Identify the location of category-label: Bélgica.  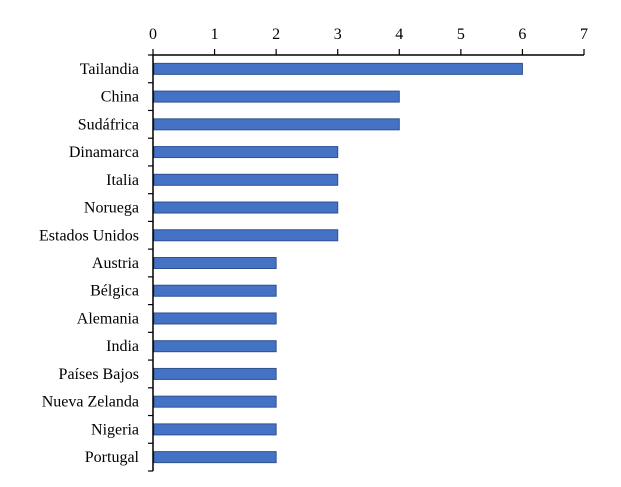
(114, 291).